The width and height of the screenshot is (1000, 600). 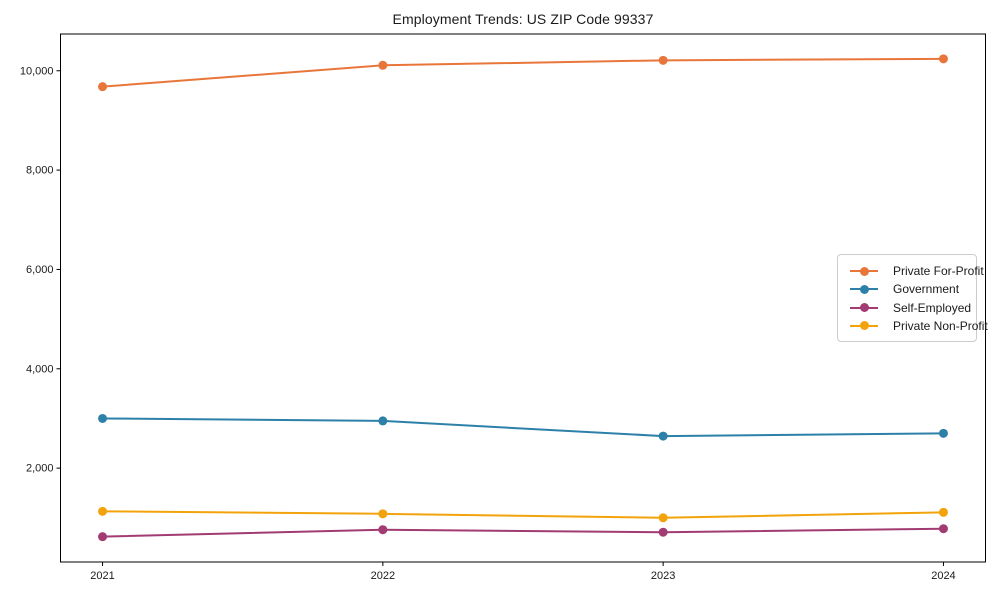 I want to click on x-axis-tick-label: 2022, so click(x=383, y=576).